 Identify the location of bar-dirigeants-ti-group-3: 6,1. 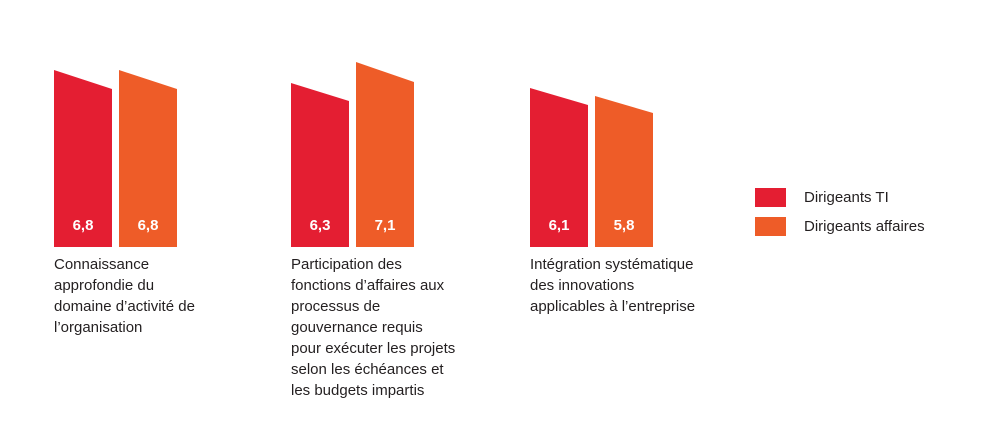
(559, 167).